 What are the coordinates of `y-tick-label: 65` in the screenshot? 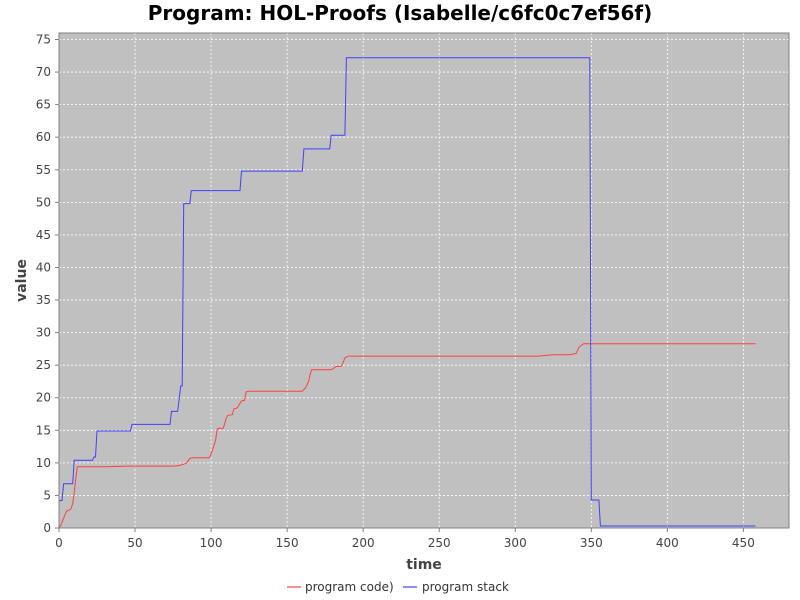 It's located at (43, 105).